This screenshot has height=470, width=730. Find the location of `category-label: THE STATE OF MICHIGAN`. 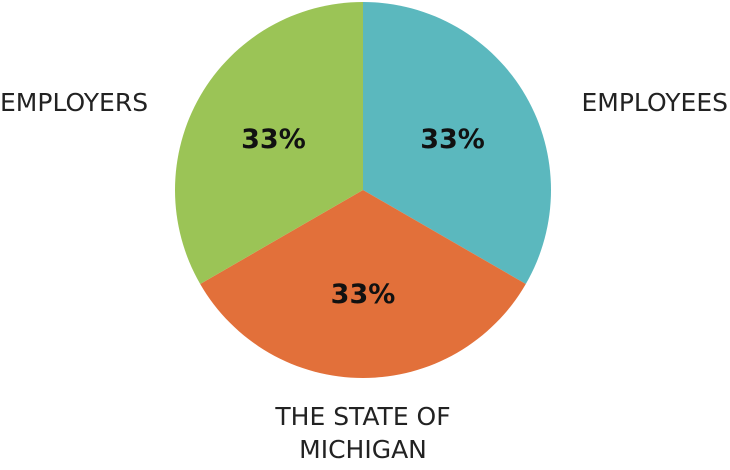

category-label: THE STATE OF MICHIGAN is located at coordinates (363, 433).